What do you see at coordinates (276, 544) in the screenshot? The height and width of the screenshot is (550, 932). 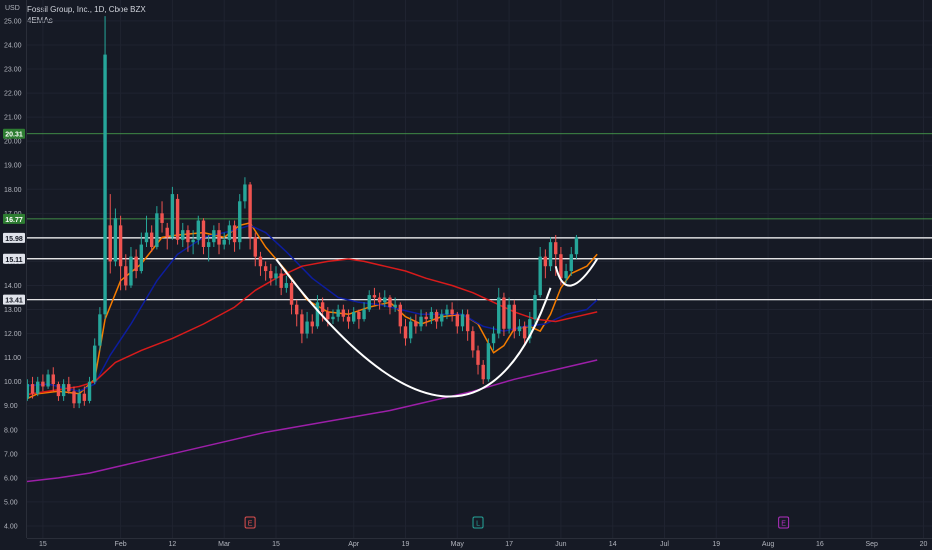 I see `x-tick-label: 15` at bounding box center [276, 544].